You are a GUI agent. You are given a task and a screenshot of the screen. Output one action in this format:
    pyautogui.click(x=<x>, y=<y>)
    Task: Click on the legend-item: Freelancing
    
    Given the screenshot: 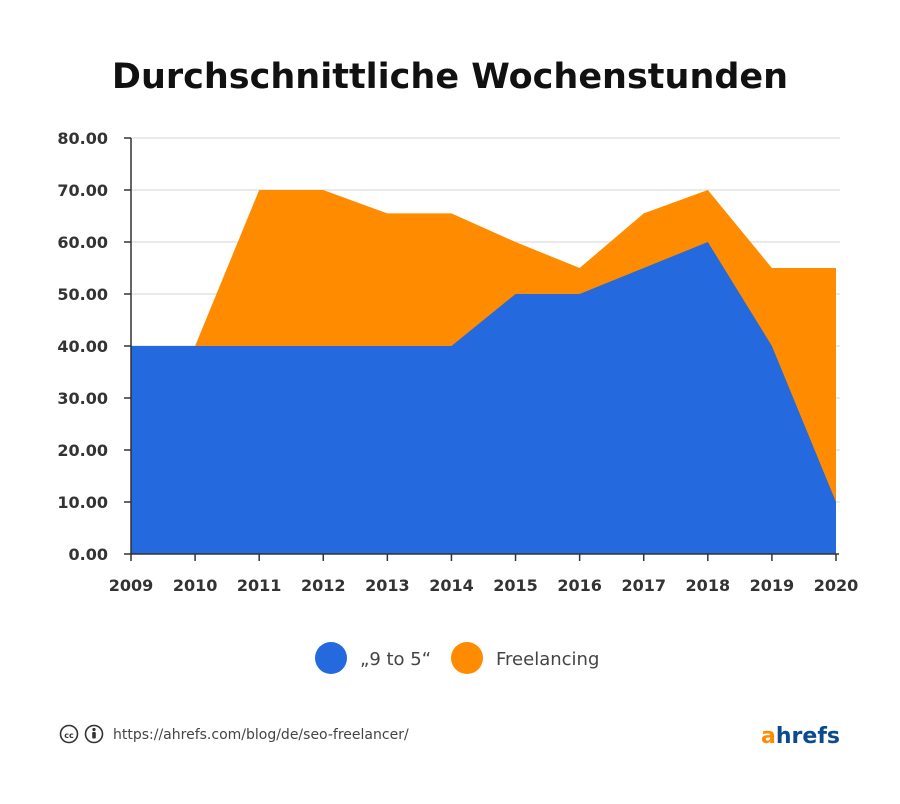 What is the action you would take?
    pyautogui.click(x=525, y=658)
    